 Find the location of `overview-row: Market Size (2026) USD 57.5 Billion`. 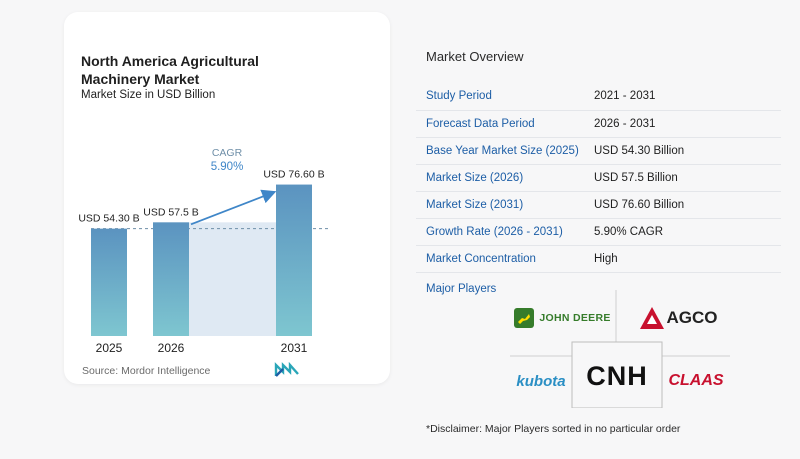

overview-row: Market Size (2026) USD 57.5 Billion is located at coordinates (598, 178).